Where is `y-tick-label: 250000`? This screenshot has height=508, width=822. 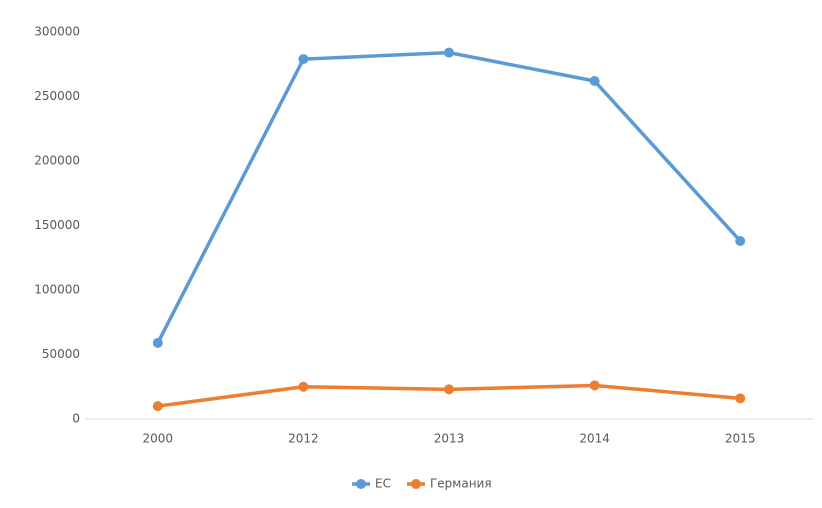 y-tick-label: 250000 is located at coordinates (57, 96).